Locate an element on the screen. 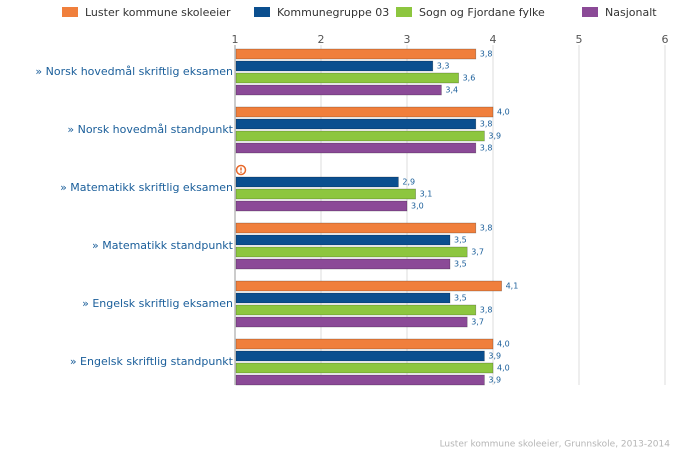  category-label: » Norsk hovedmål standpunkt is located at coordinates (150, 129).